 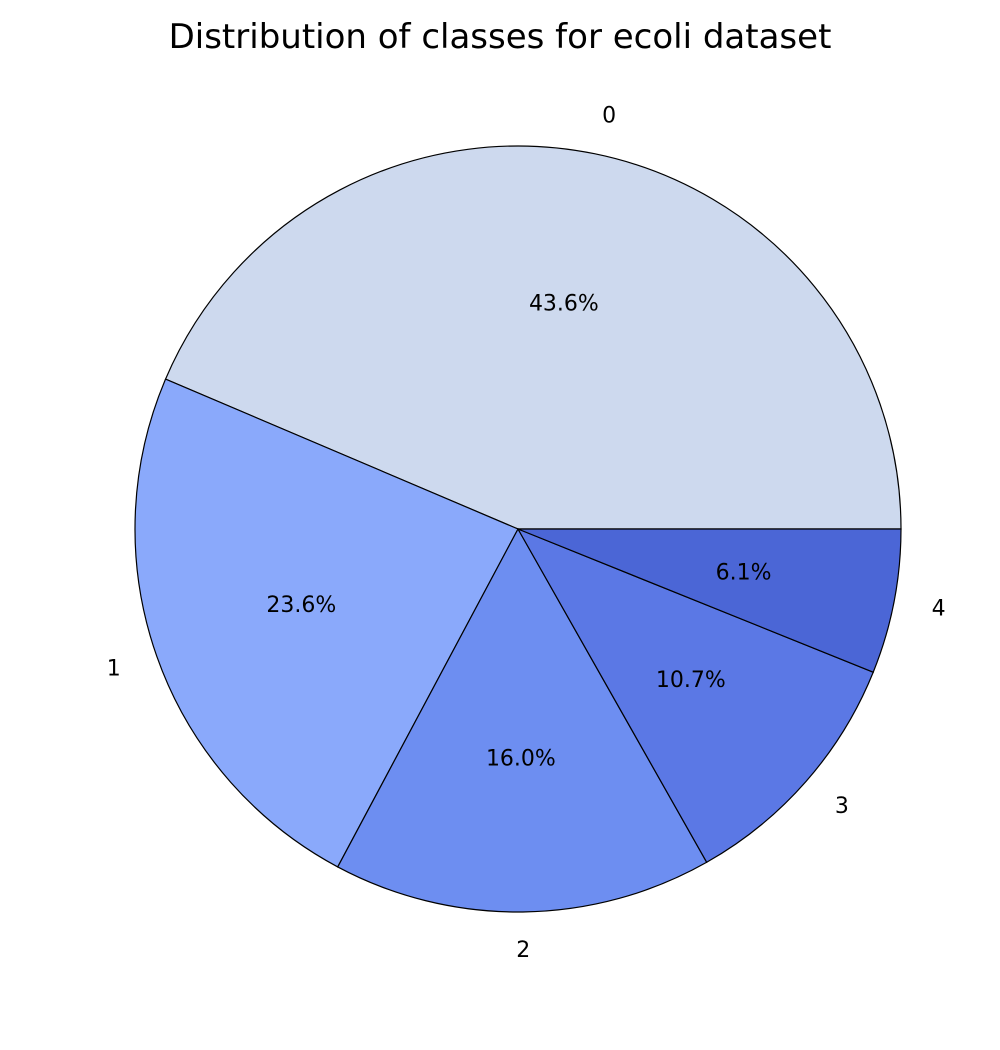 I want to click on slice-percent-1: 23.6%, so click(x=301, y=605).